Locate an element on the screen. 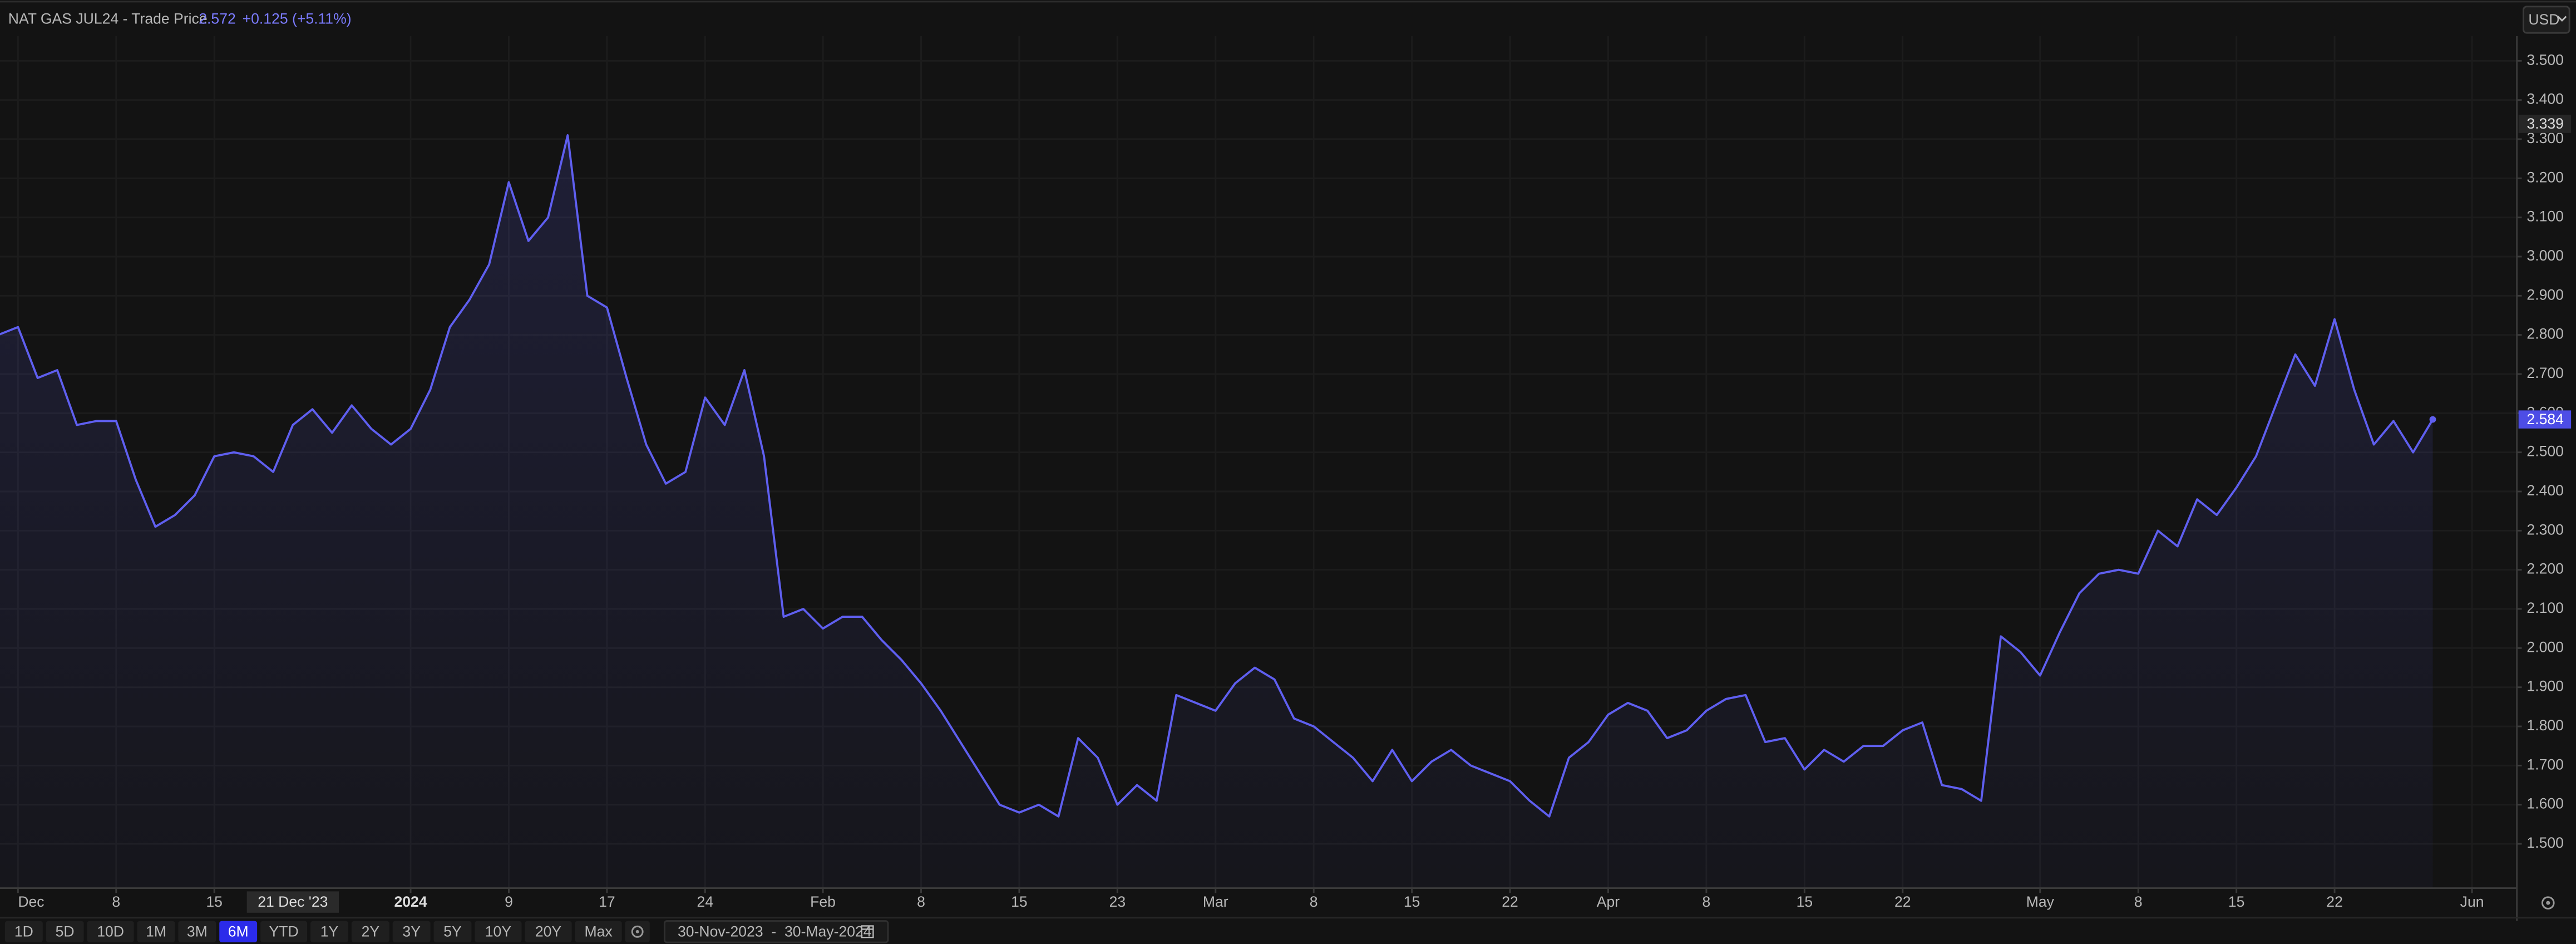 This screenshot has height=944, width=2576. crosshair-label: 21 Dec '23 is located at coordinates (293, 901).